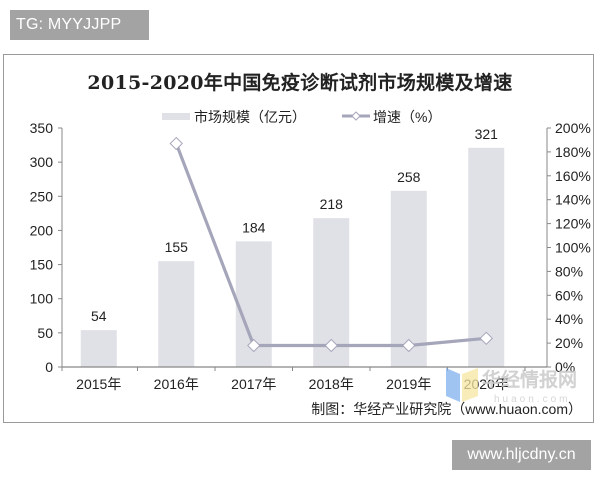 This screenshot has height=480, width=600. What do you see at coordinates (49, 367) in the screenshot?
I see `left-axis-tick-label: 0` at bounding box center [49, 367].